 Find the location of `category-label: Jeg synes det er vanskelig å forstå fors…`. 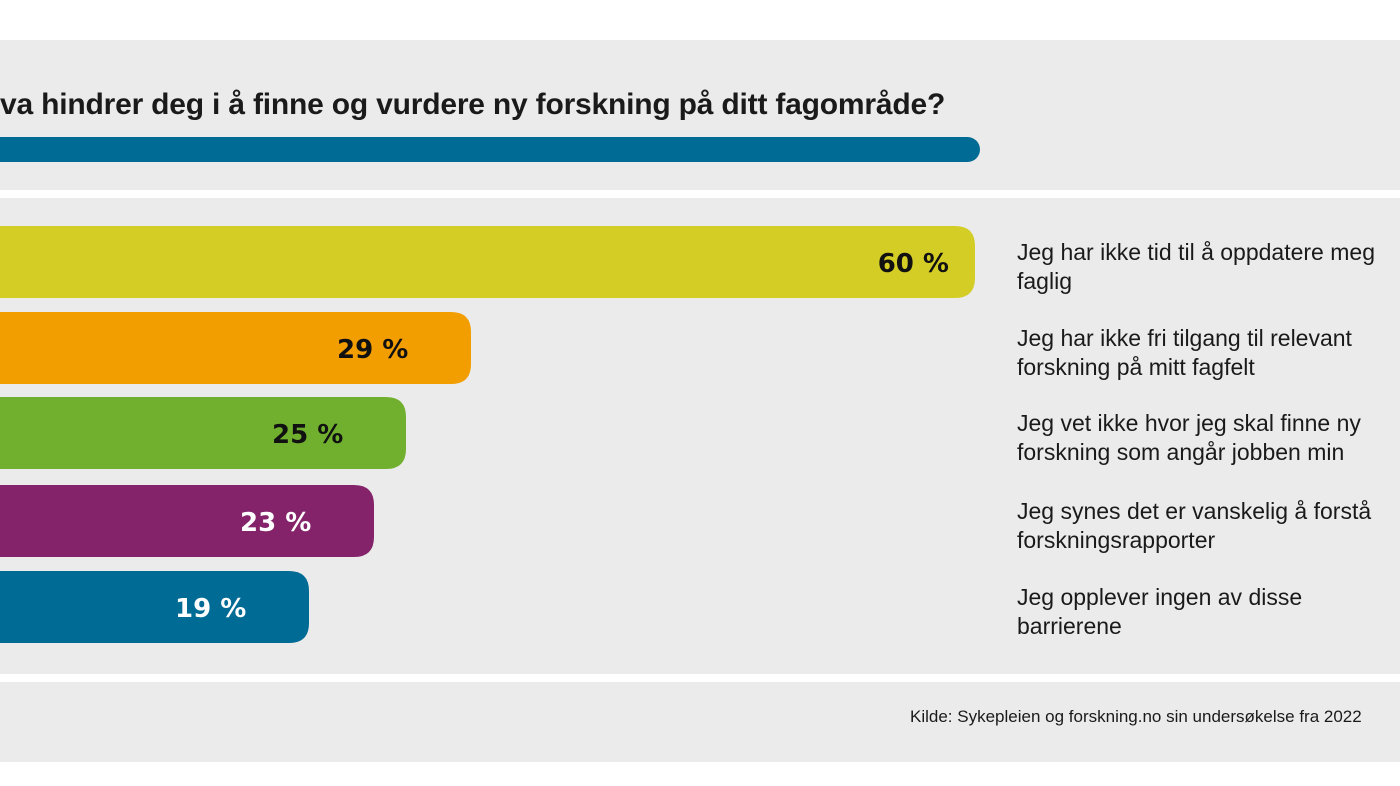

category-label: Jeg synes det er vanskelig å forstå fors… is located at coordinates (1194, 525).